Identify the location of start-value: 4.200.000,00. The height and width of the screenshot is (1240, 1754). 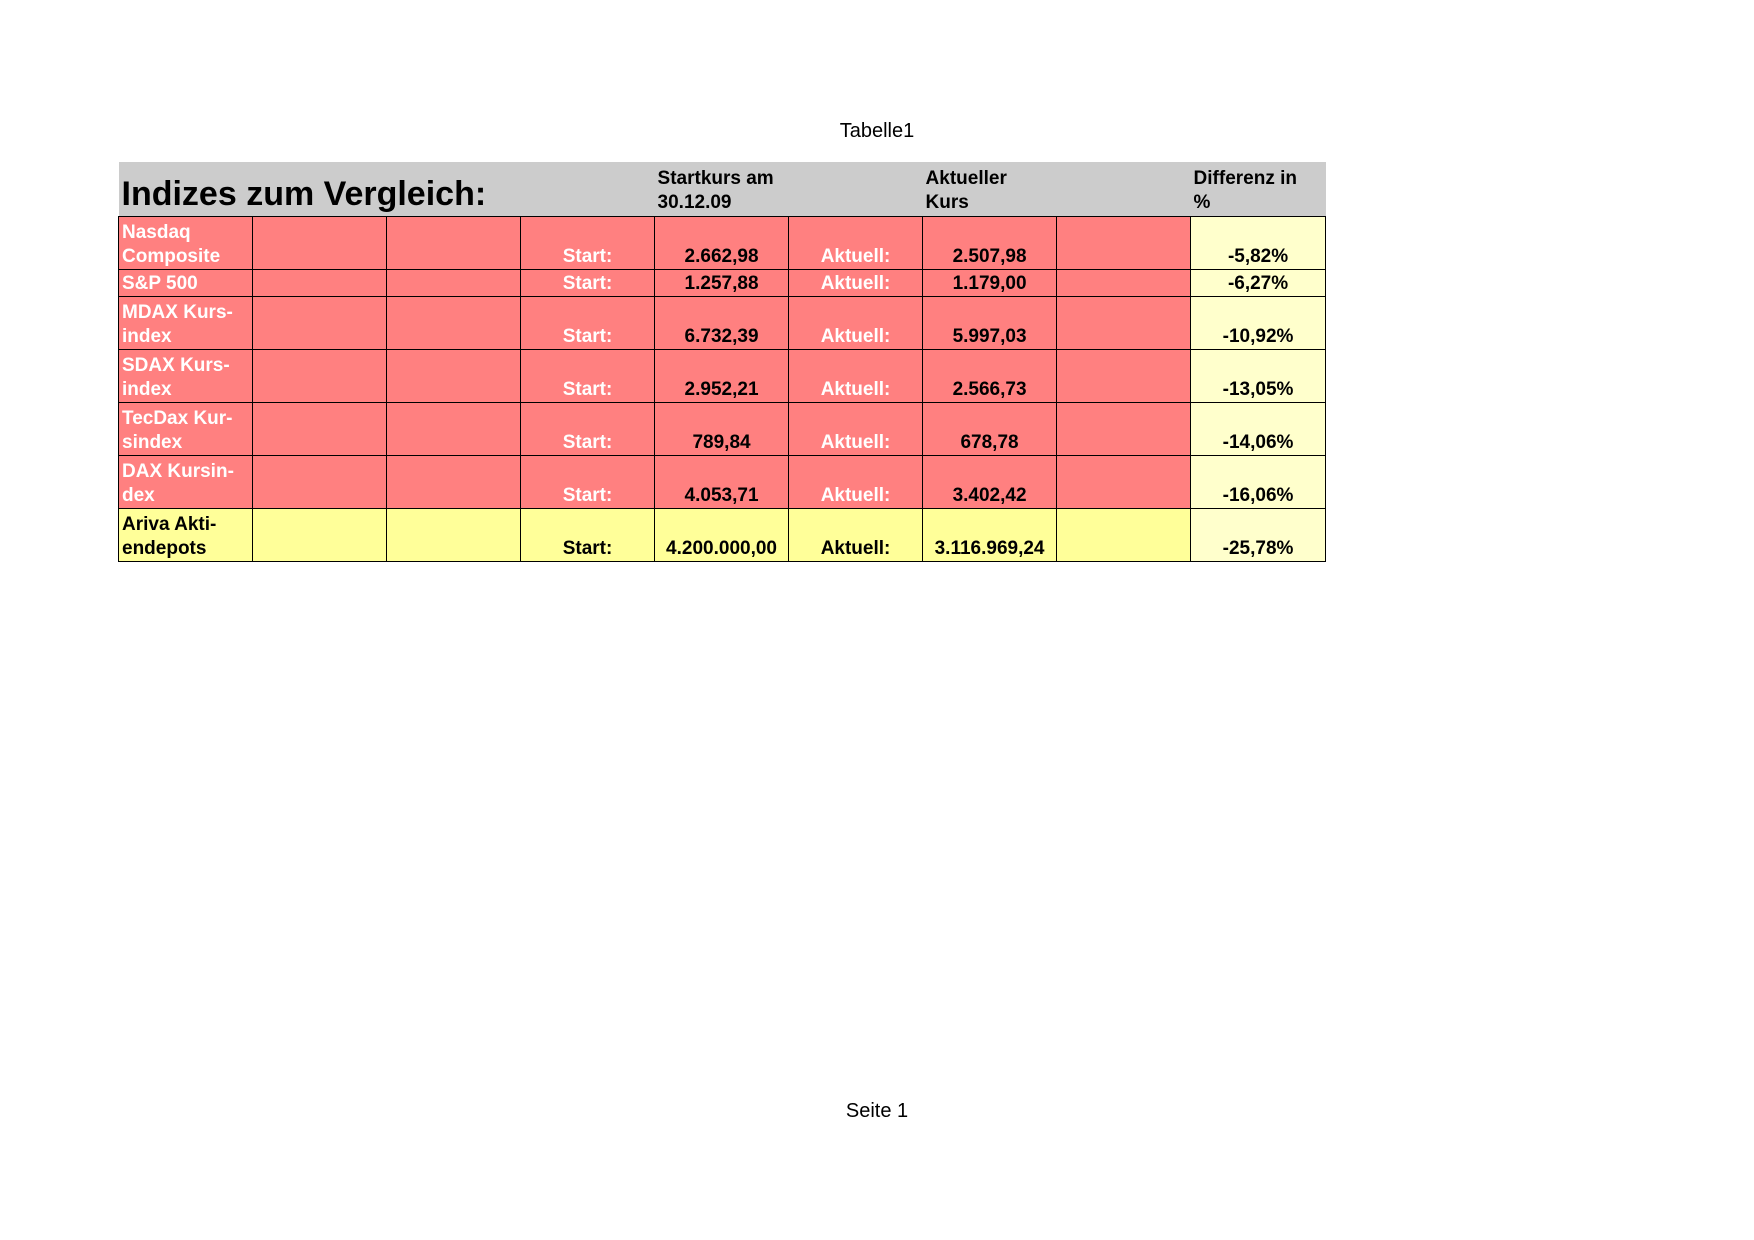
(722, 535).